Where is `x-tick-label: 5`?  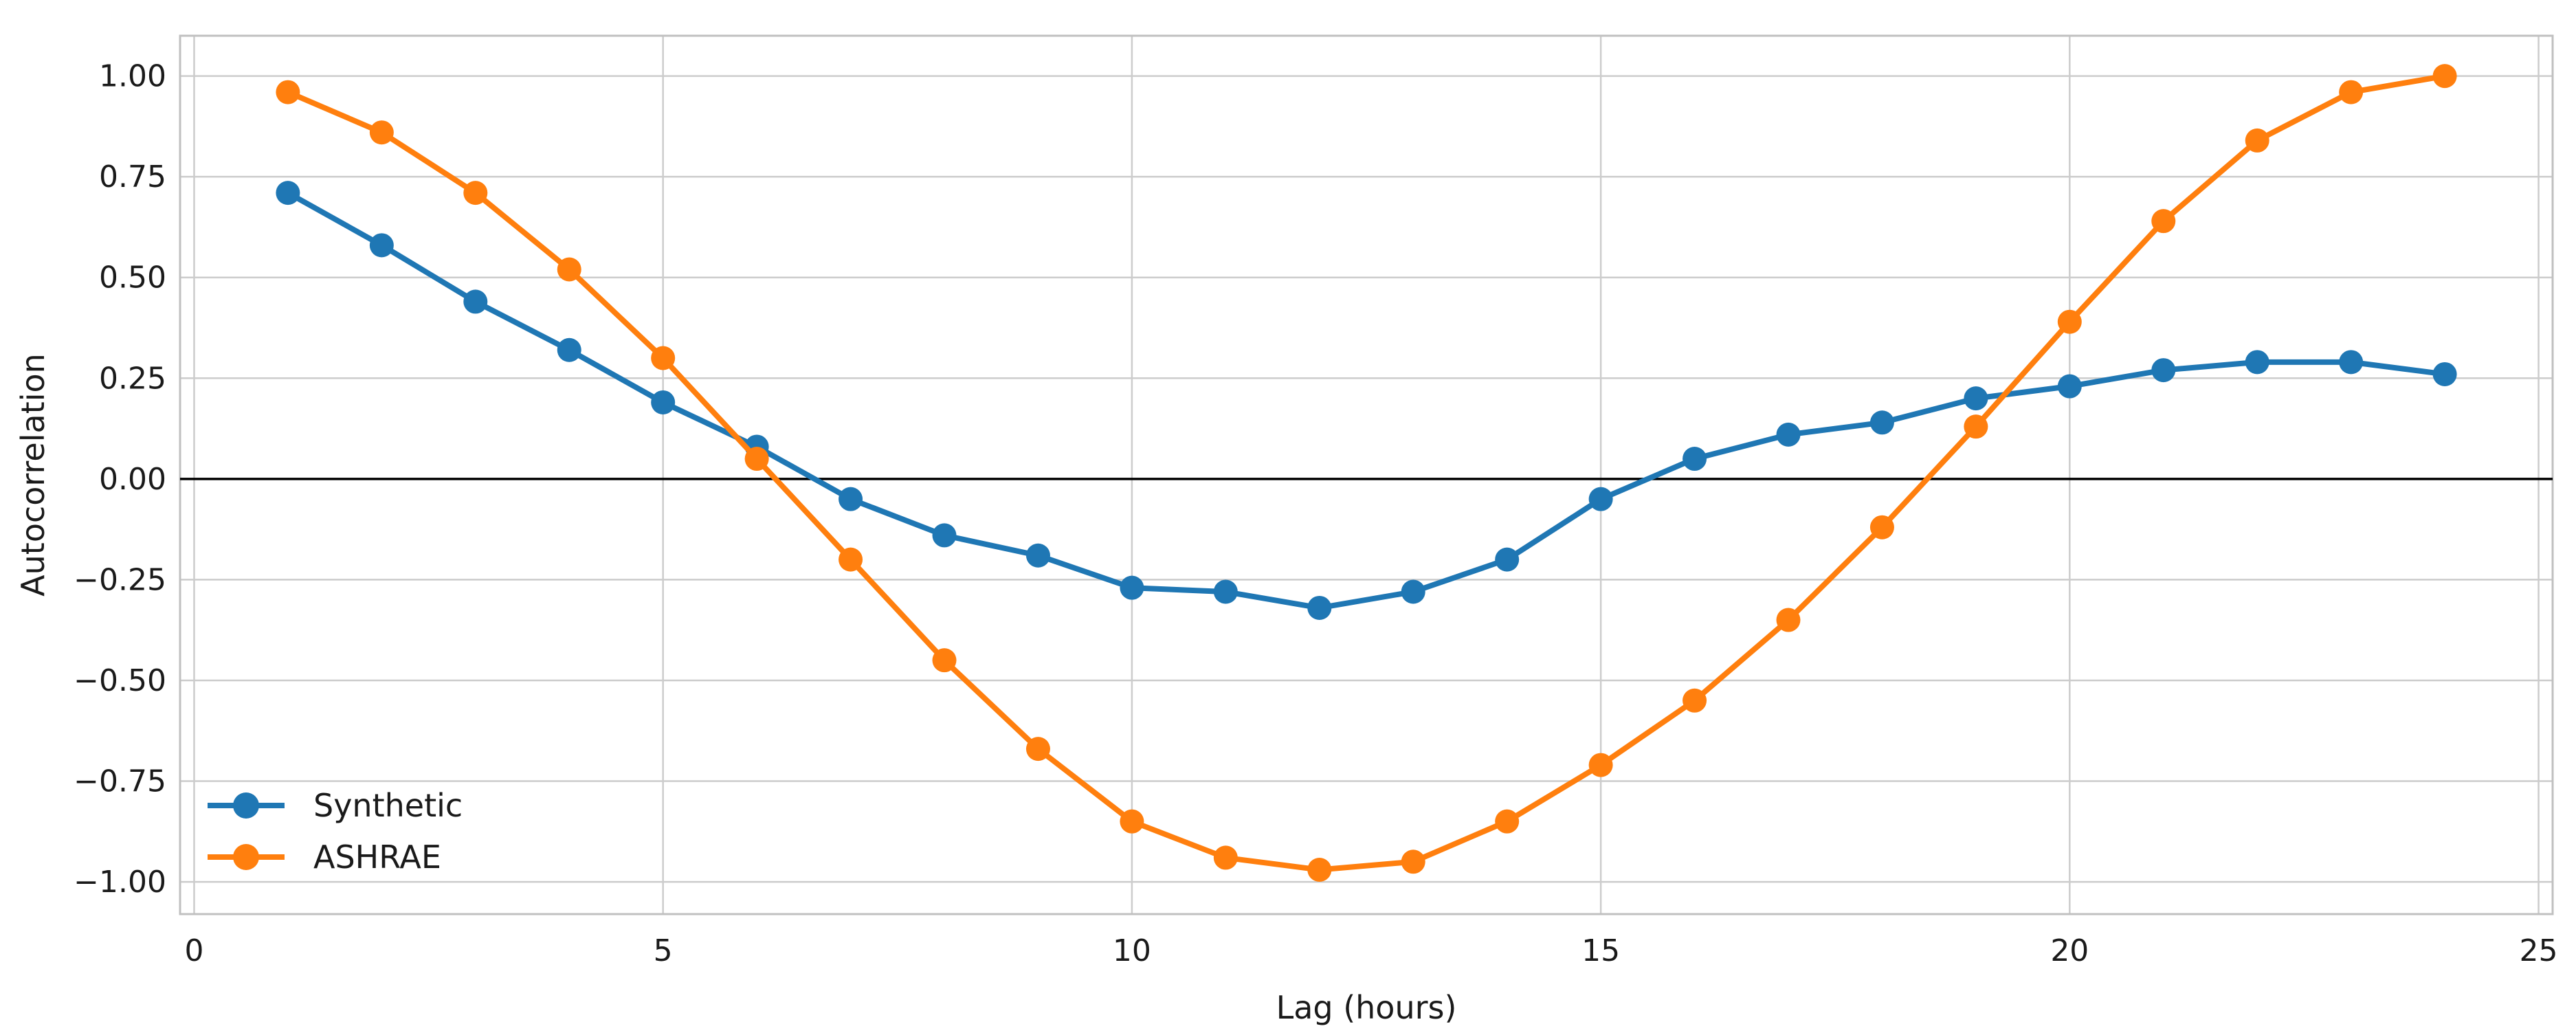
x-tick-label: 5 is located at coordinates (663, 950).